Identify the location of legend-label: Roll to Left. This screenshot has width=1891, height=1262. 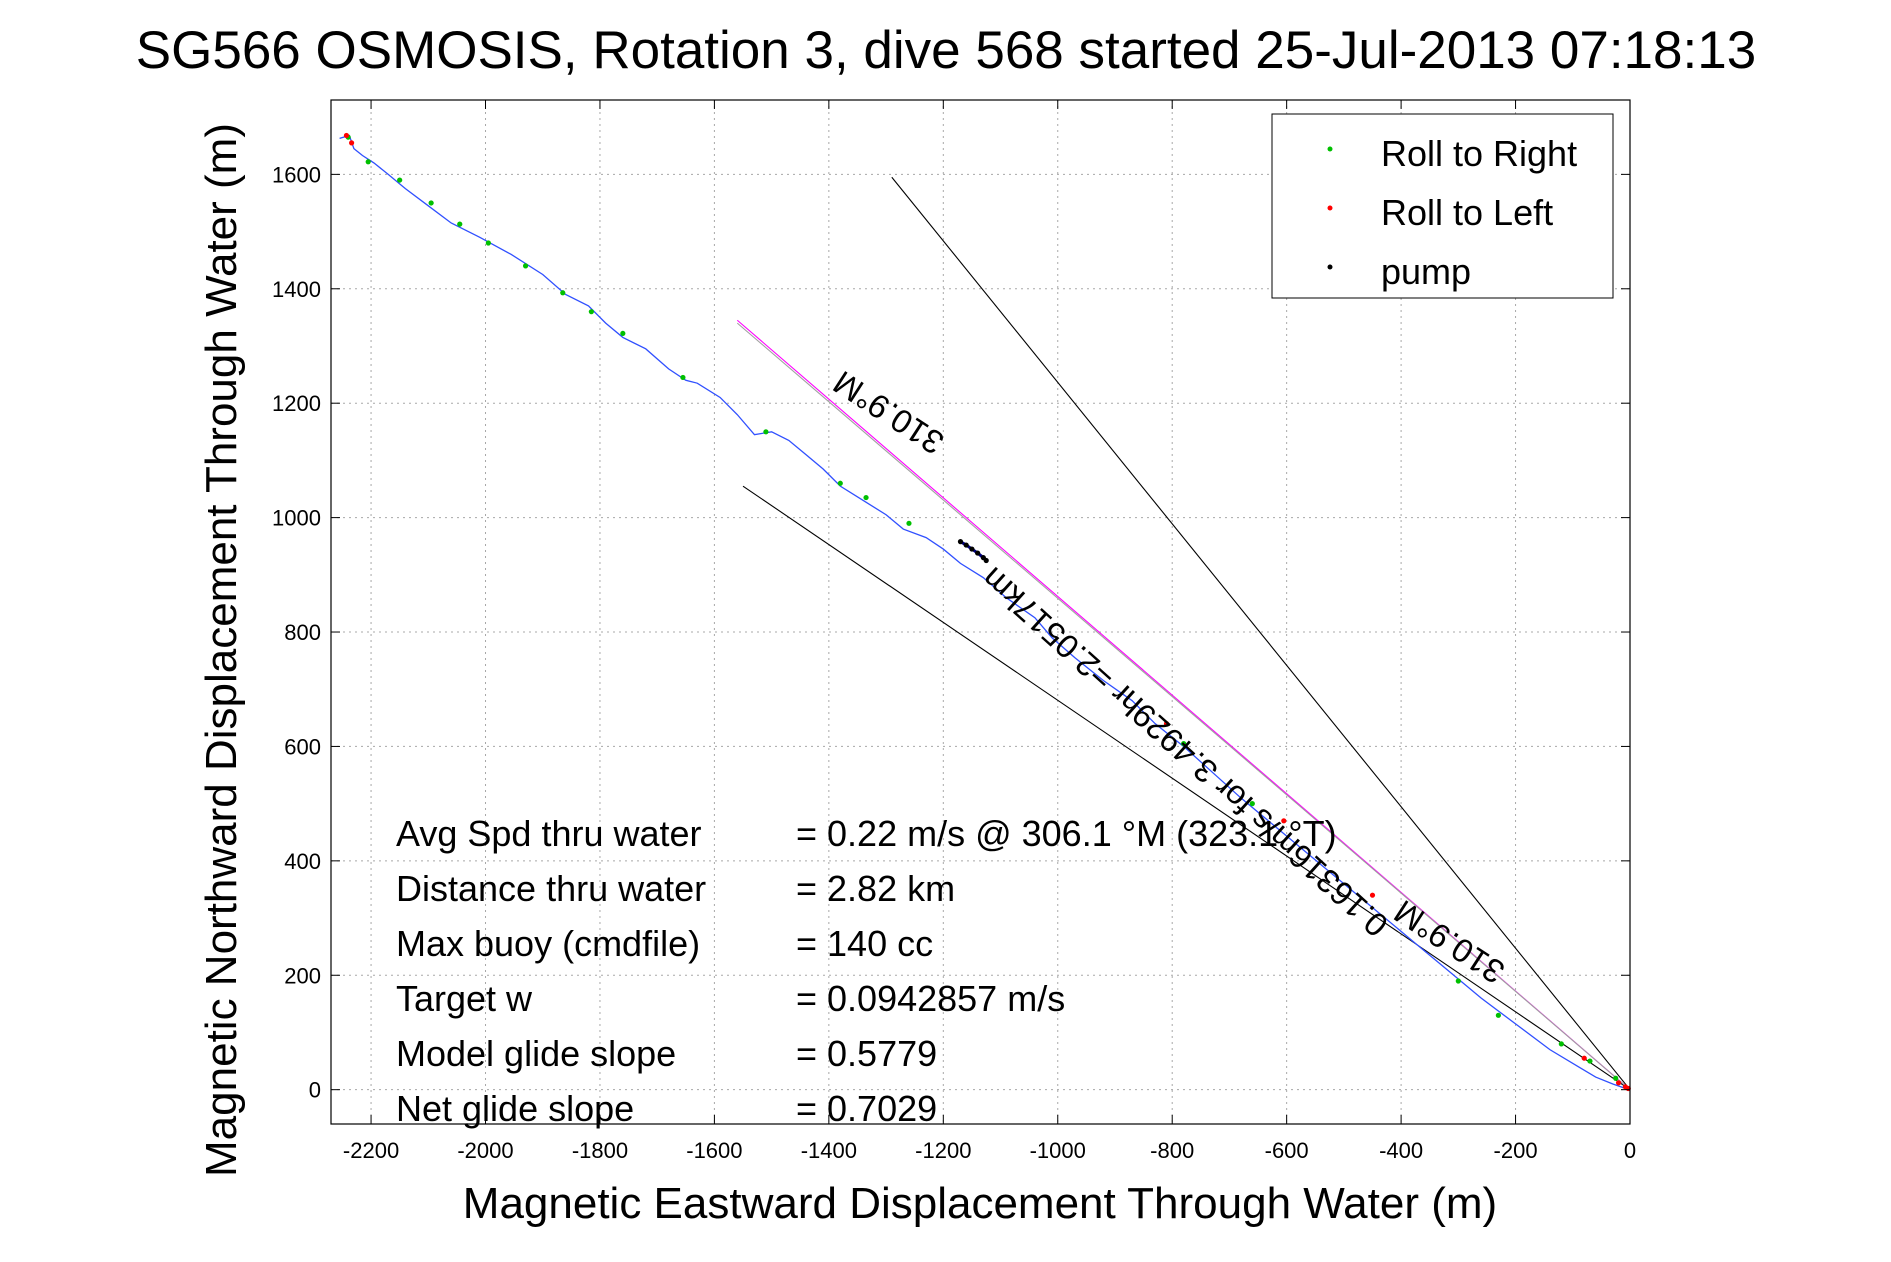
(1467, 212).